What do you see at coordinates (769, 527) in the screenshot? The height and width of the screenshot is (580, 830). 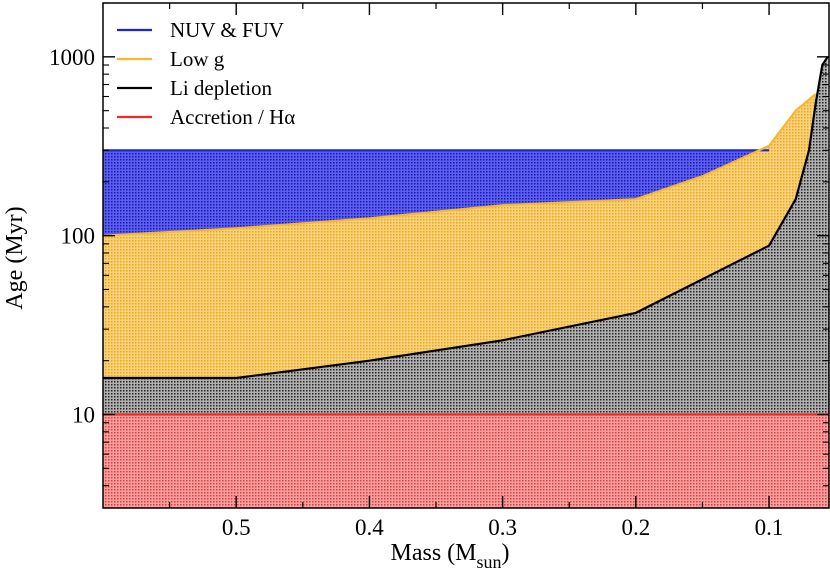 I see `x-tick-label: 0.1` at bounding box center [769, 527].